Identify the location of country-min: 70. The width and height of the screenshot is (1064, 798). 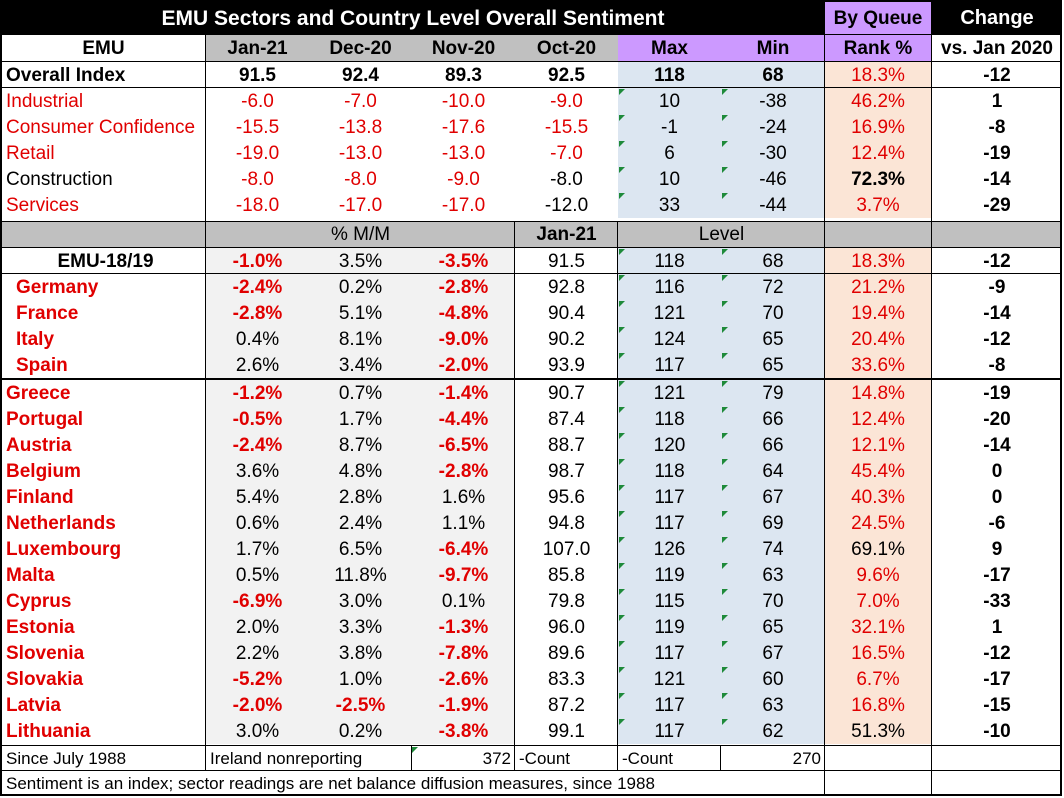
(773, 601).